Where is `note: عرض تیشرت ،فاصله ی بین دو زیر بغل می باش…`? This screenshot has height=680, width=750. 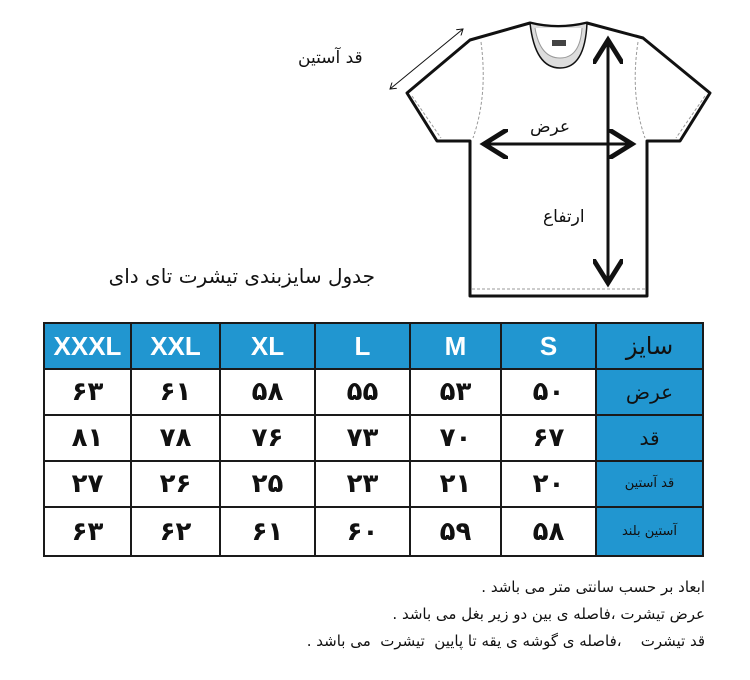
note: عرض تیشرت ،فاصله ی بین دو زیر بغل می باش… is located at coordinates (548, 614).